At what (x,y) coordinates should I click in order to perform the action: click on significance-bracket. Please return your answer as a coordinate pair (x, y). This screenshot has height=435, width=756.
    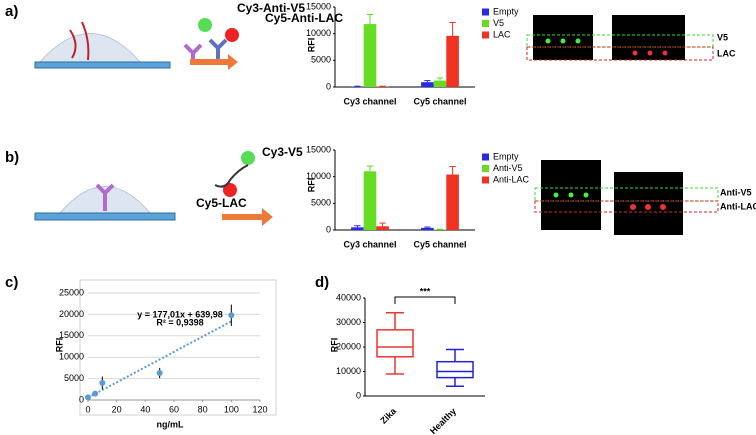
    Looking at the image, I should click on (425, 300).